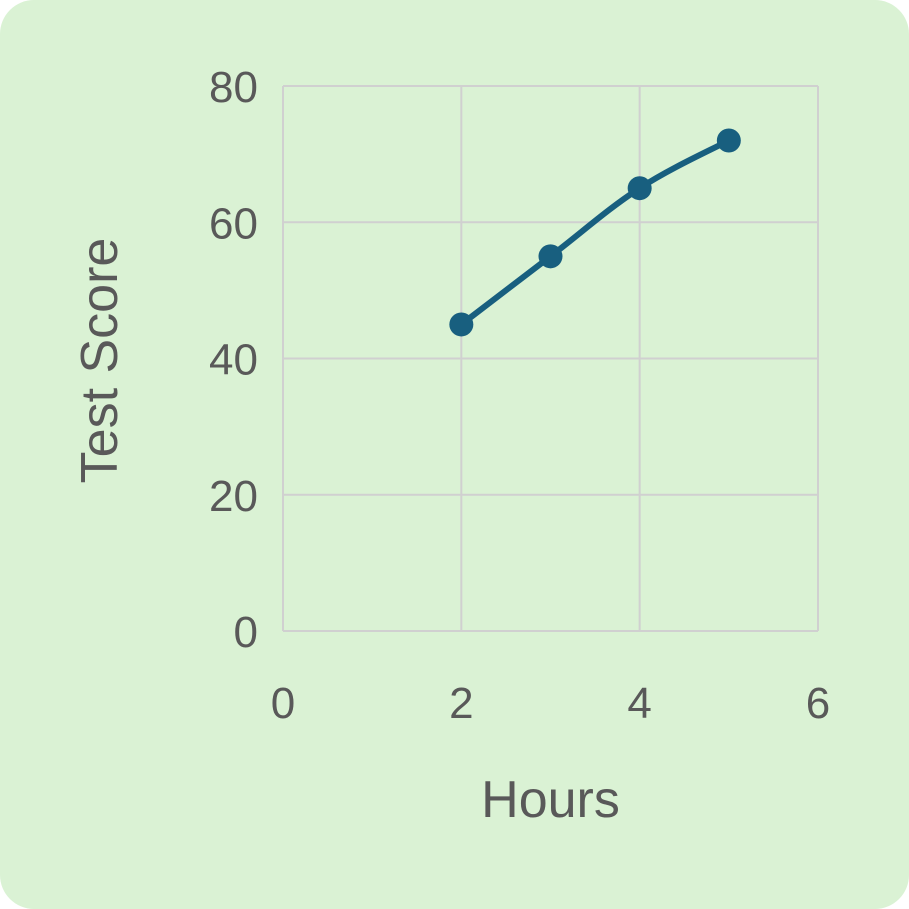  I want to click on y-tick-label: 20, so click(233, 496).